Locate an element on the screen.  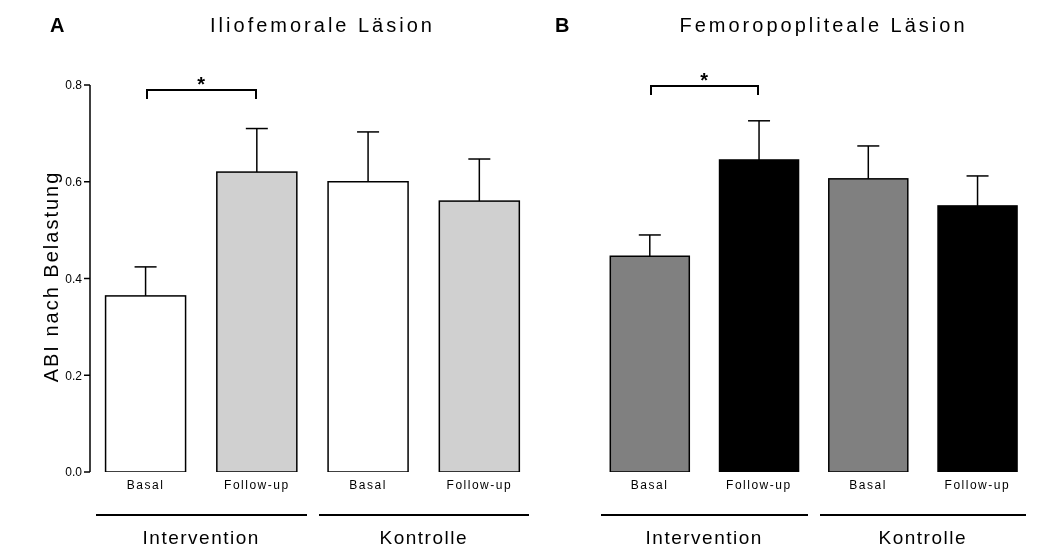
text: B is located at coordinates (562, 25).